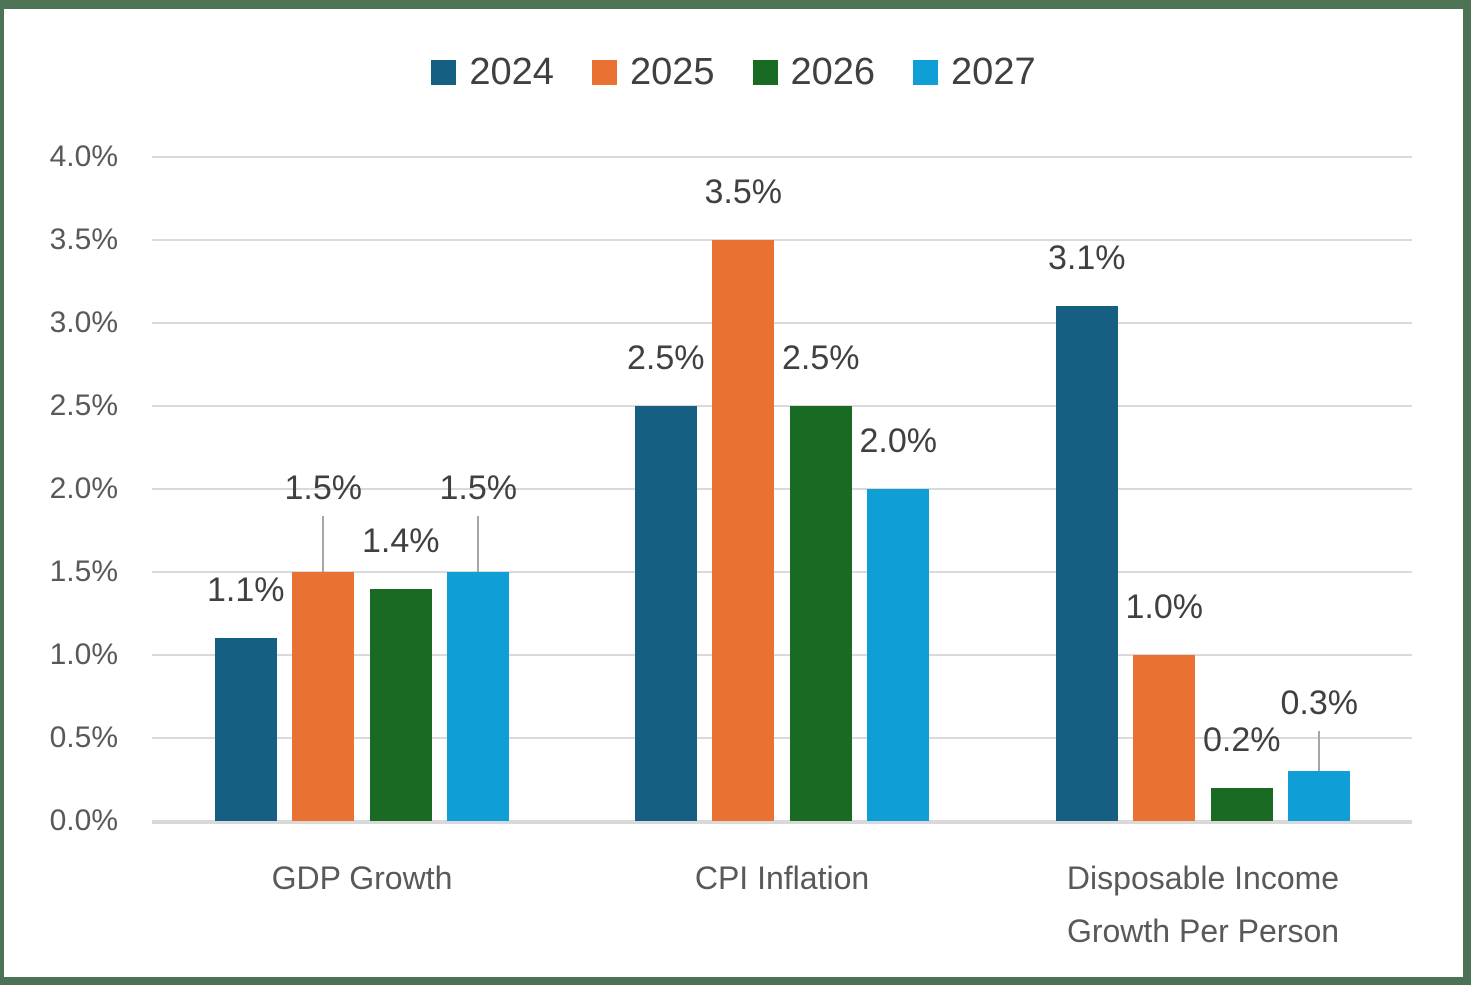 This screenshot has height=985, width=1471. I want to click on data-label-2024-gdp-growth: 1.1%, so click(246, 590).